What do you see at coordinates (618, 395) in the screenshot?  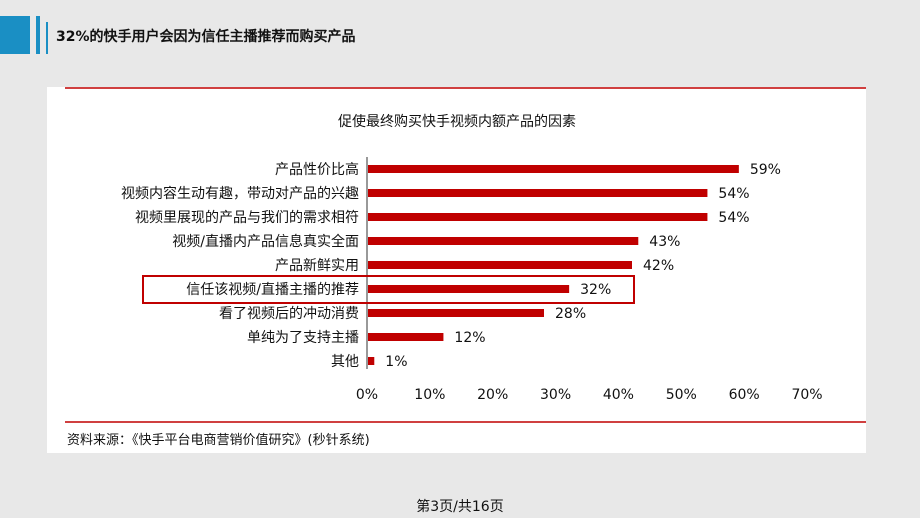 I see `x-tick-label: 40%` at bounding box center [618, 395].